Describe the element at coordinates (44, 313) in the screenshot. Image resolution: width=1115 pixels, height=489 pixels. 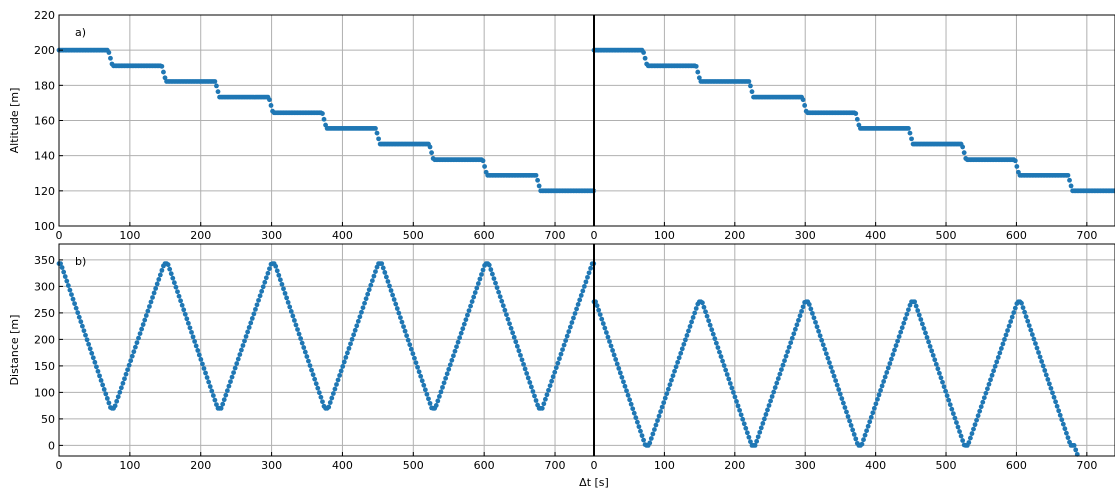
I see `y-tick-label: 250` at that location.